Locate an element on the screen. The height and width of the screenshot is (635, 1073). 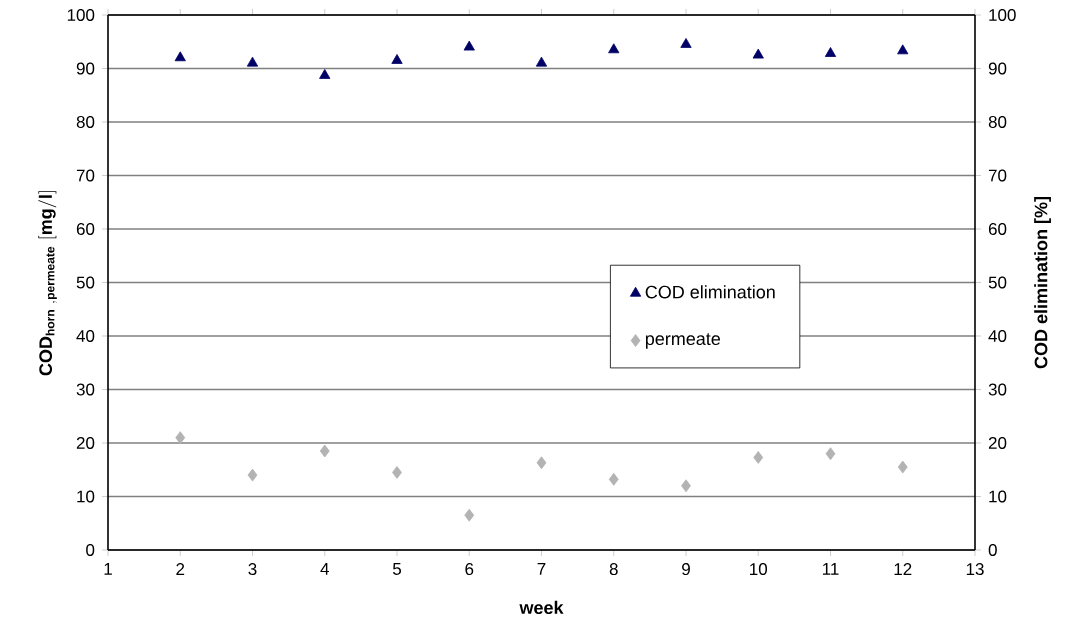
y2-tick-label: 20 is located at coordinates (997, 442).